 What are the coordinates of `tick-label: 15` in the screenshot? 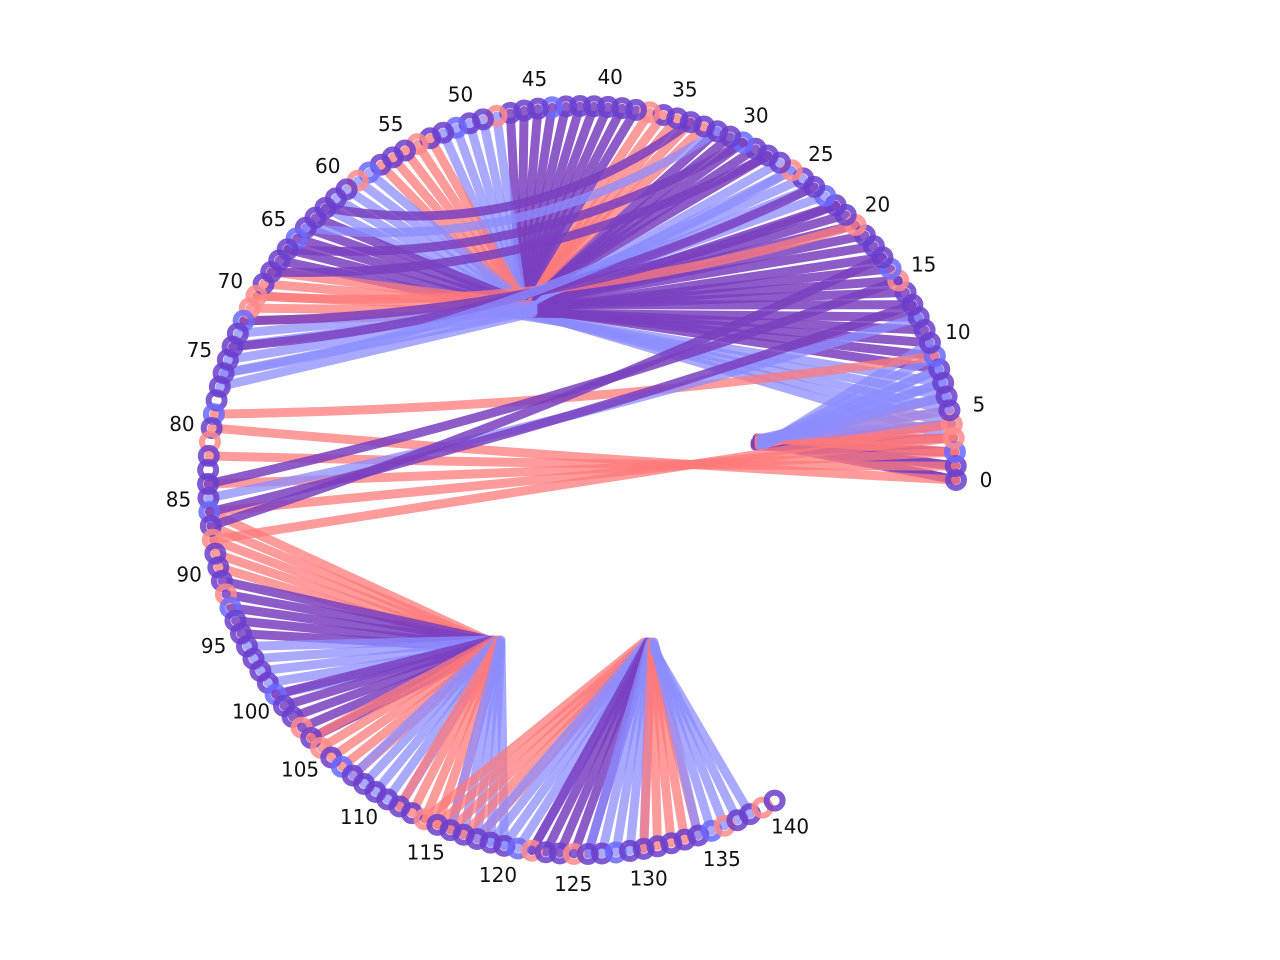 It's located at (923, 264).